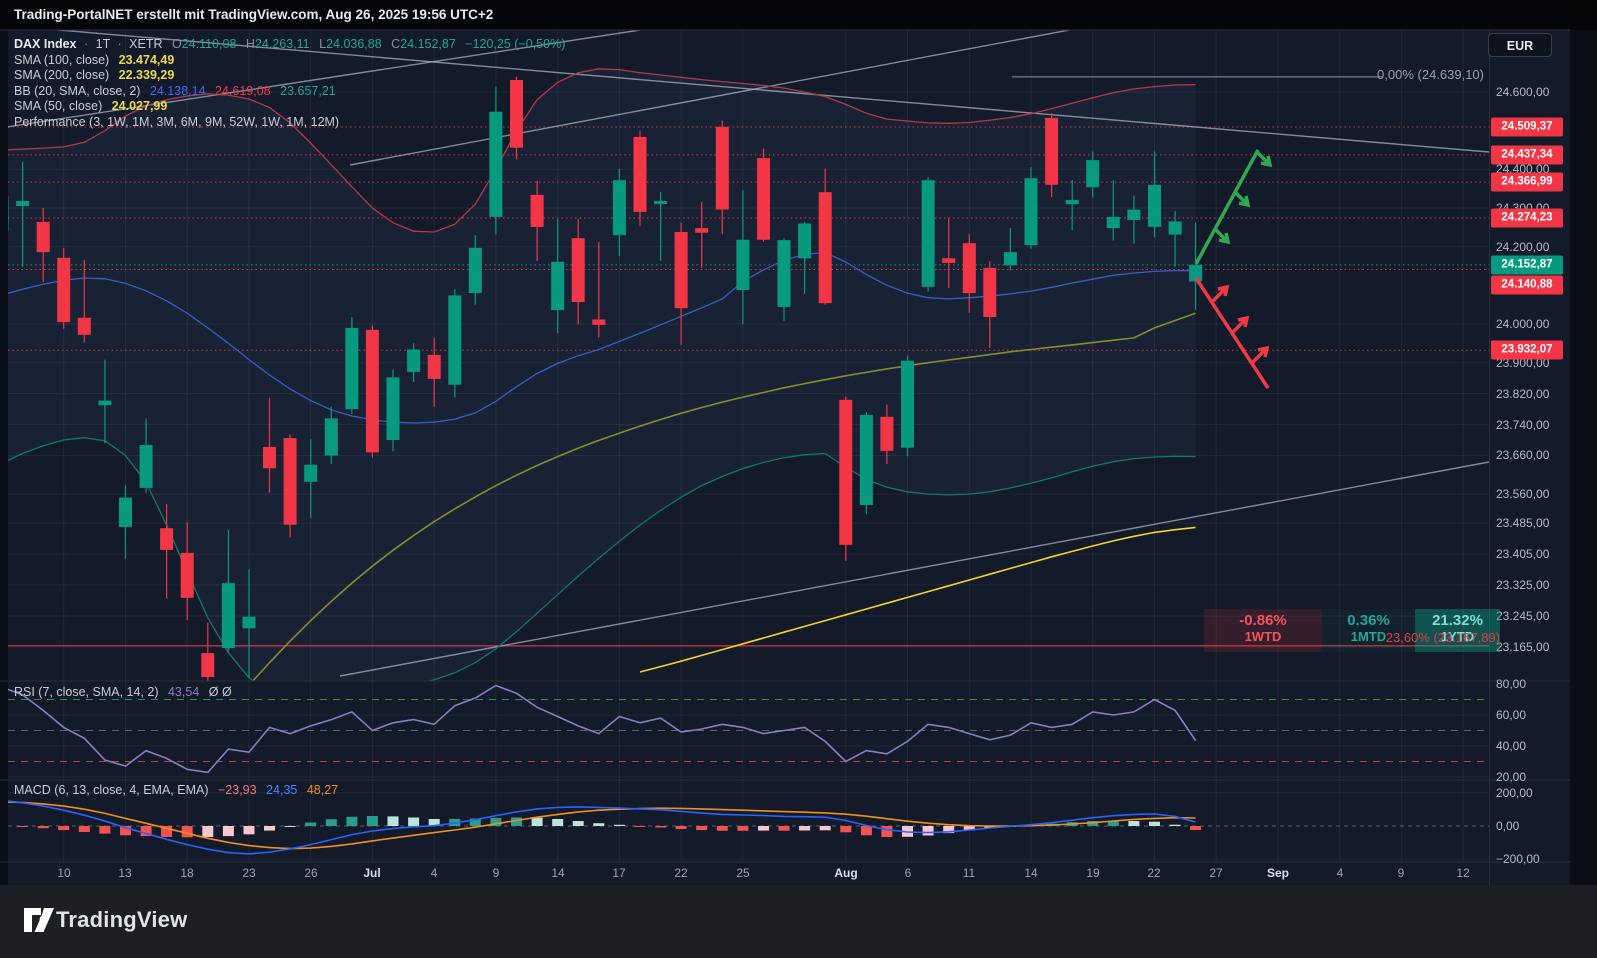 Image resolution: width=1597 pixels, height=958 pixels. What do you see at coordinates (1463, 873) in the screenshot?
I see `time-label: 12` at bounding box center [1463, 873].